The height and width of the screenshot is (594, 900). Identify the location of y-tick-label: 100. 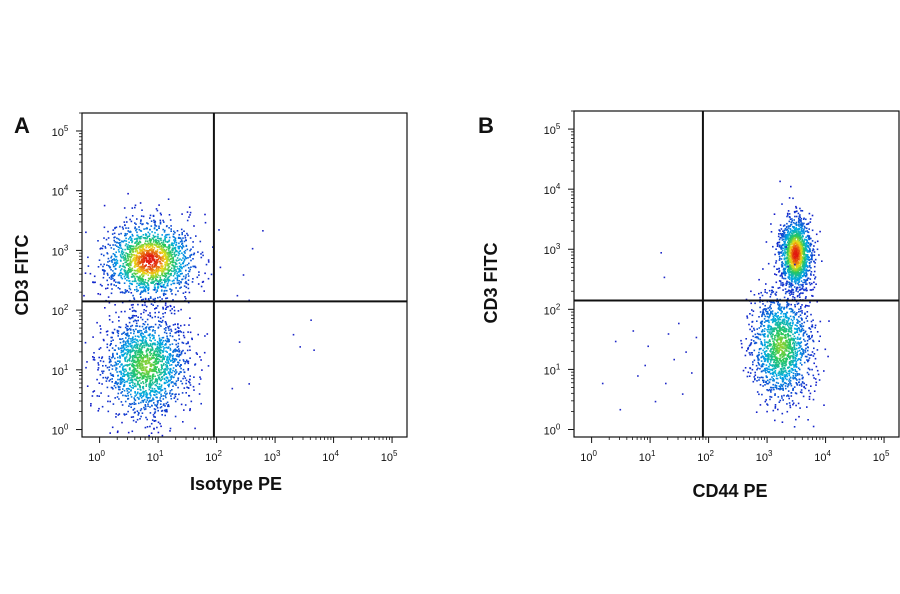
(60, 430).